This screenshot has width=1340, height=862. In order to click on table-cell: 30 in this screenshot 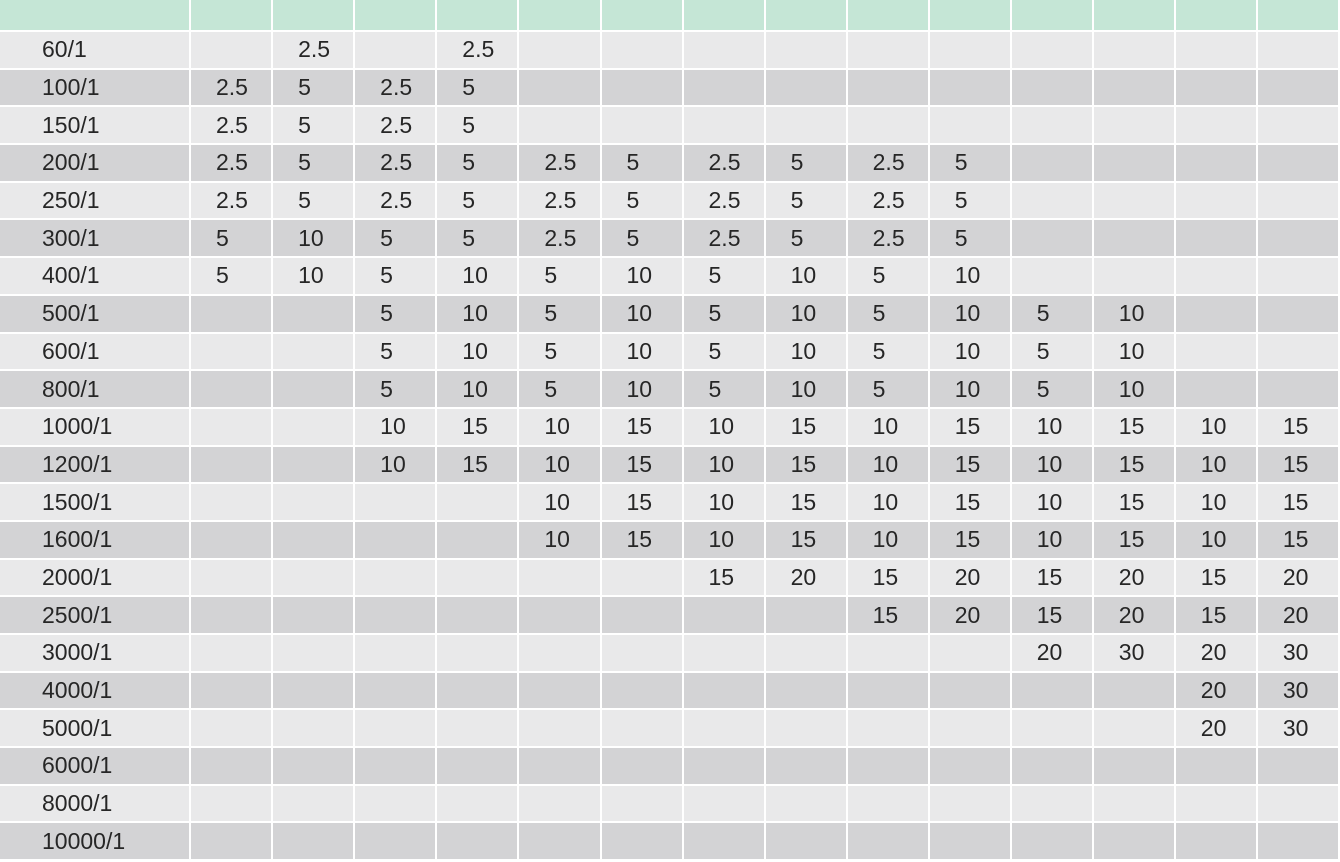, I will do `click(1297, 728)`.